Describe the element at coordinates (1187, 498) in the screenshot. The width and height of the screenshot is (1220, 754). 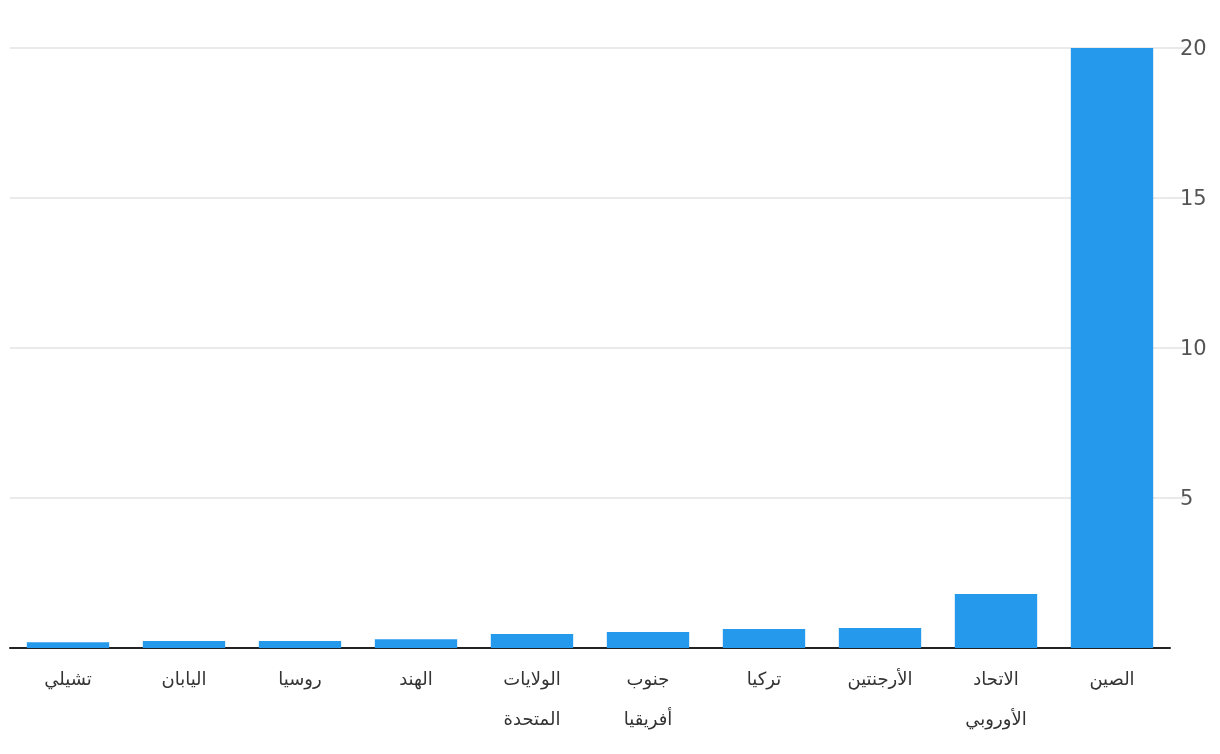
I see `y-tick-label: 5` at that location.